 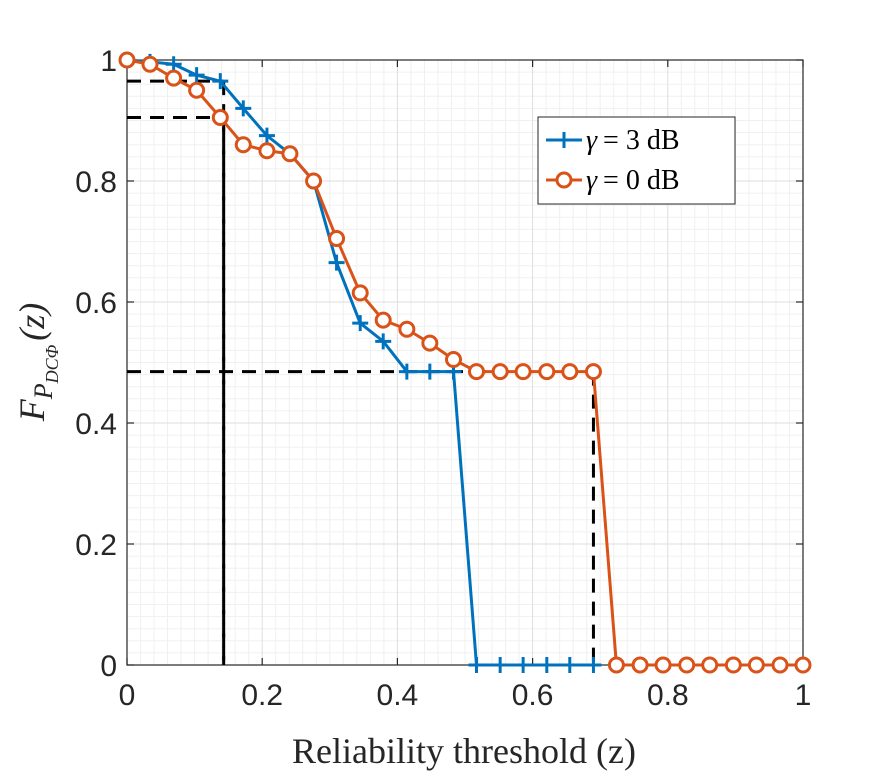 I want to click on x-tick-label: 0.8, so click(x=668, y=695).